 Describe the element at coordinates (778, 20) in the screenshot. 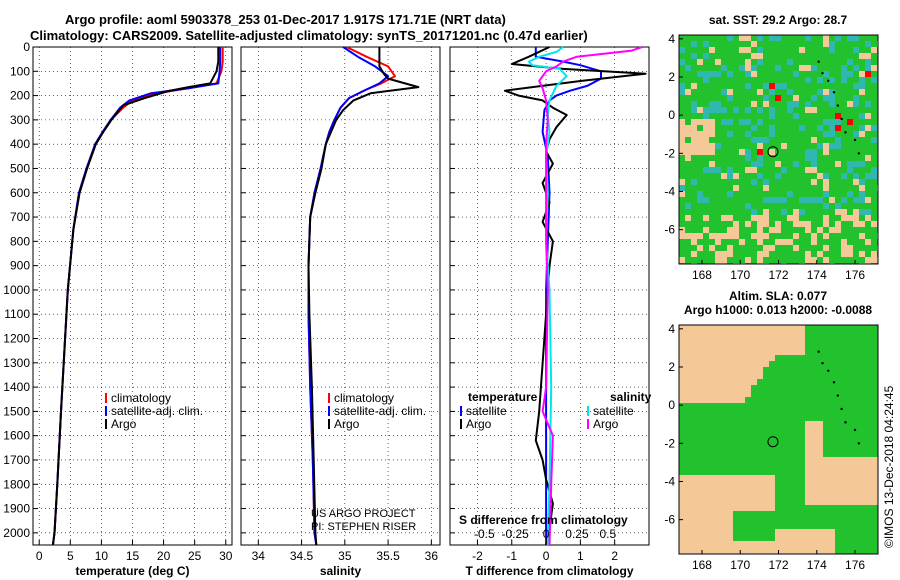

I see `sst-map-title: sat. SST: 29.2 Argo: 28.7` at that location.